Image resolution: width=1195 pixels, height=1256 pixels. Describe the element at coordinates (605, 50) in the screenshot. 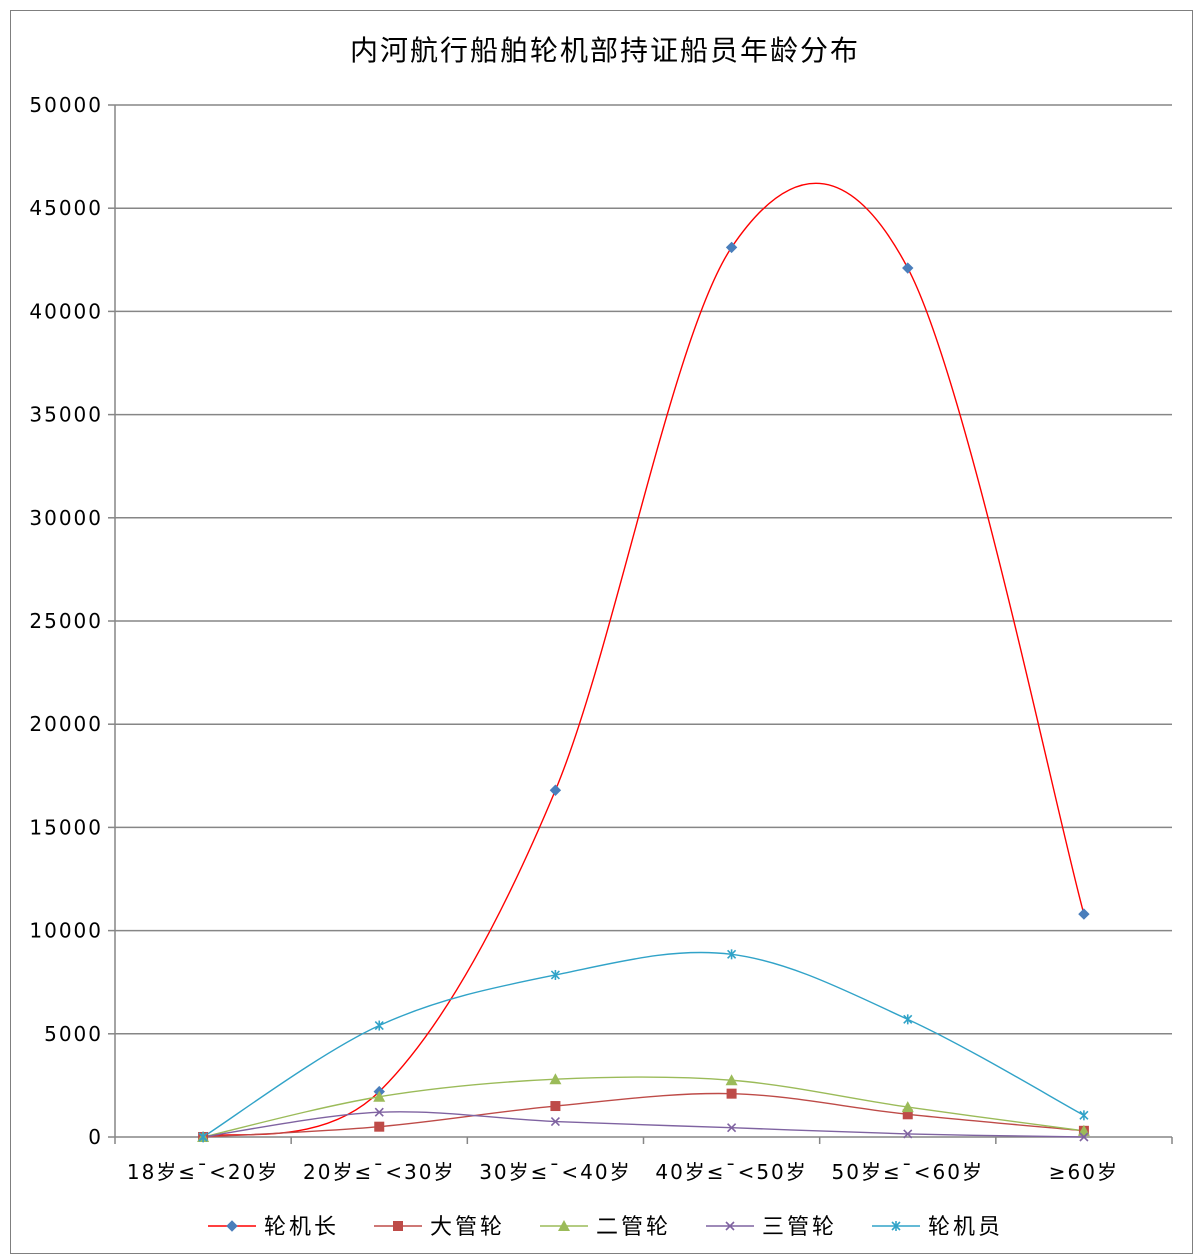

I see `chart-title: 内河航行船舶轮机部持证船员年龄分布` at that location.